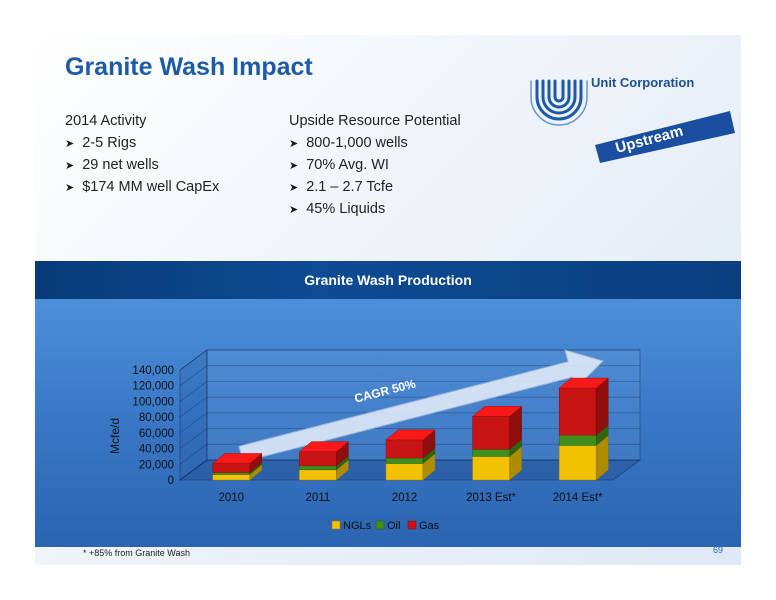  Describe the element at coordinates (189, 67) in the screenshot. I see `page-title: Granite Wash Impact` at that location.